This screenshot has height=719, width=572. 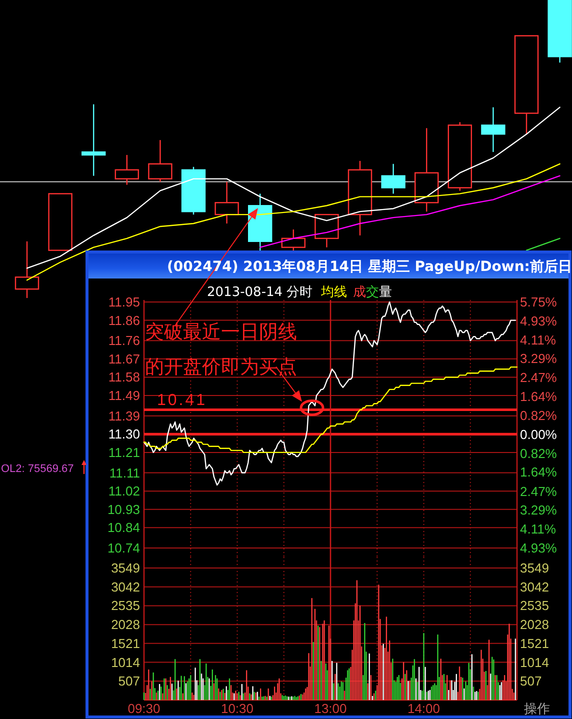 What do you see at coordinates (124, 358) in the screenshot?
I see `y-tick-label: 11.67` at bounding box center [124, 358].